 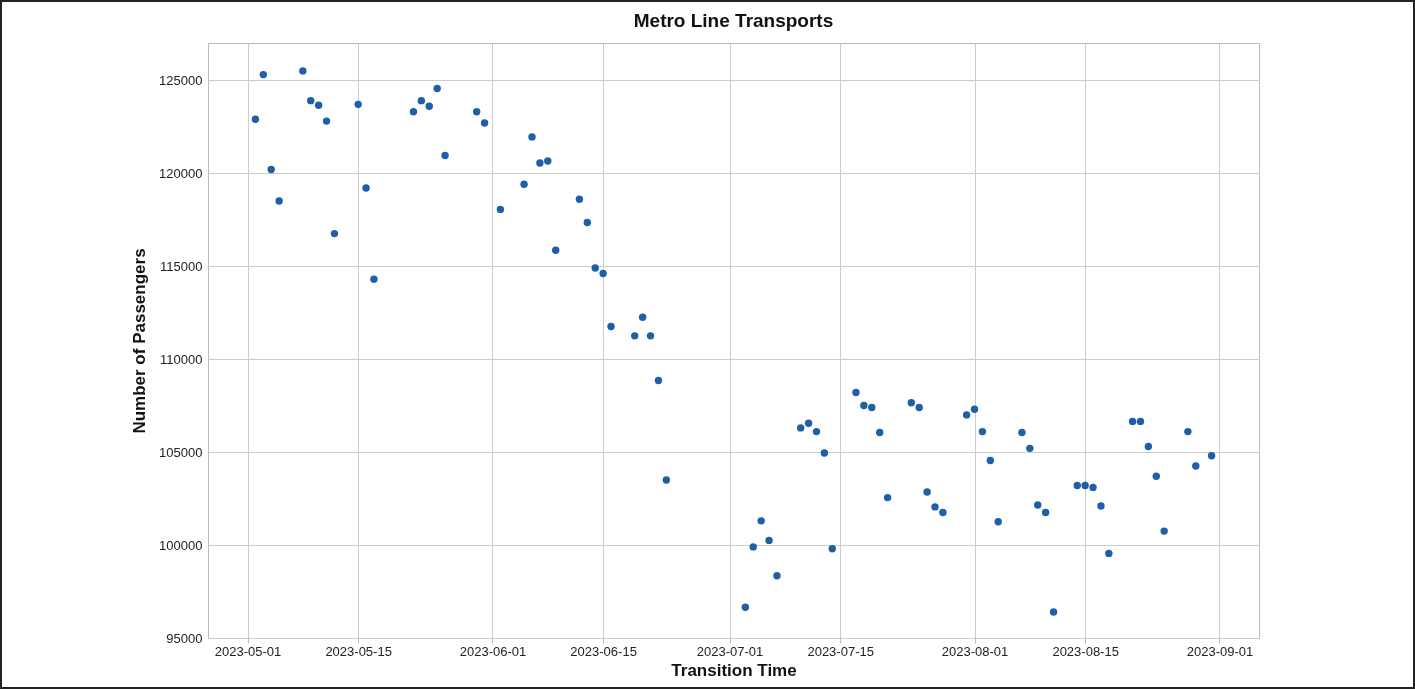 I want to click on x-tick-label: 2023-08-15, so click(x=1085, y=651).